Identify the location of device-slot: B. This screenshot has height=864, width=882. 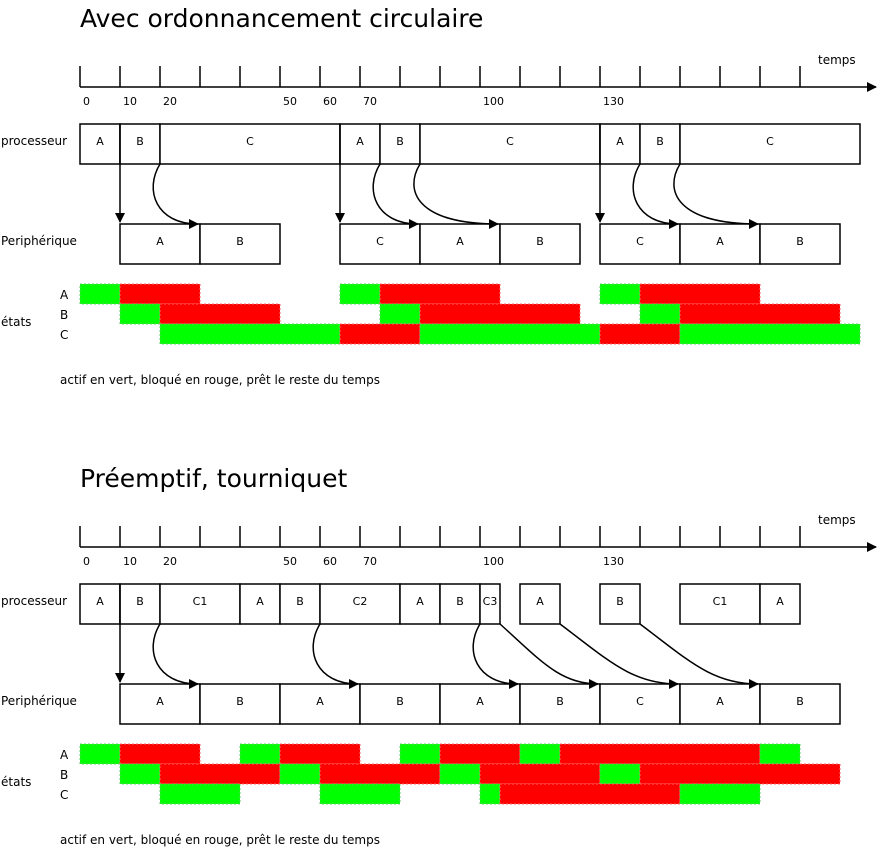
(400, 704).